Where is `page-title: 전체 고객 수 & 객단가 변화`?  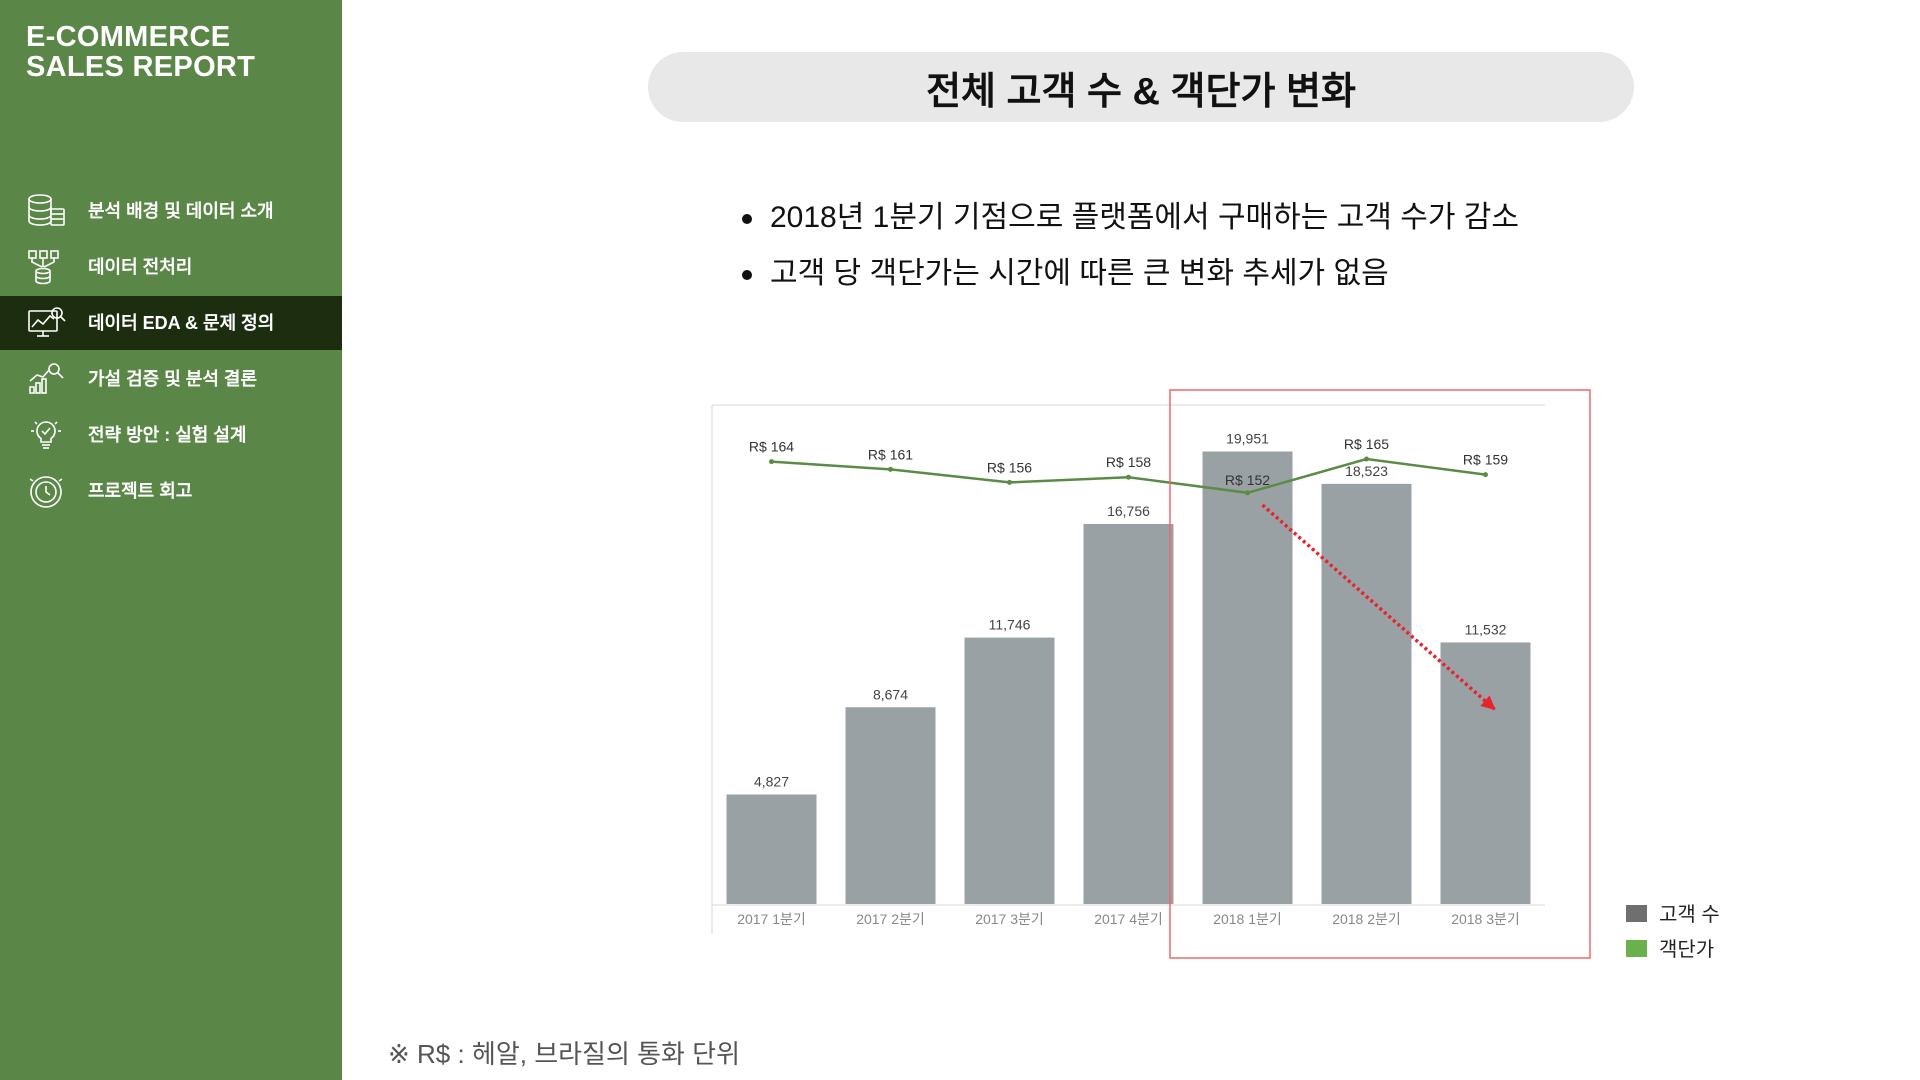
page-title: 전체 고객 수 & 객단가 변화 is located at coordinates (1141, 91).